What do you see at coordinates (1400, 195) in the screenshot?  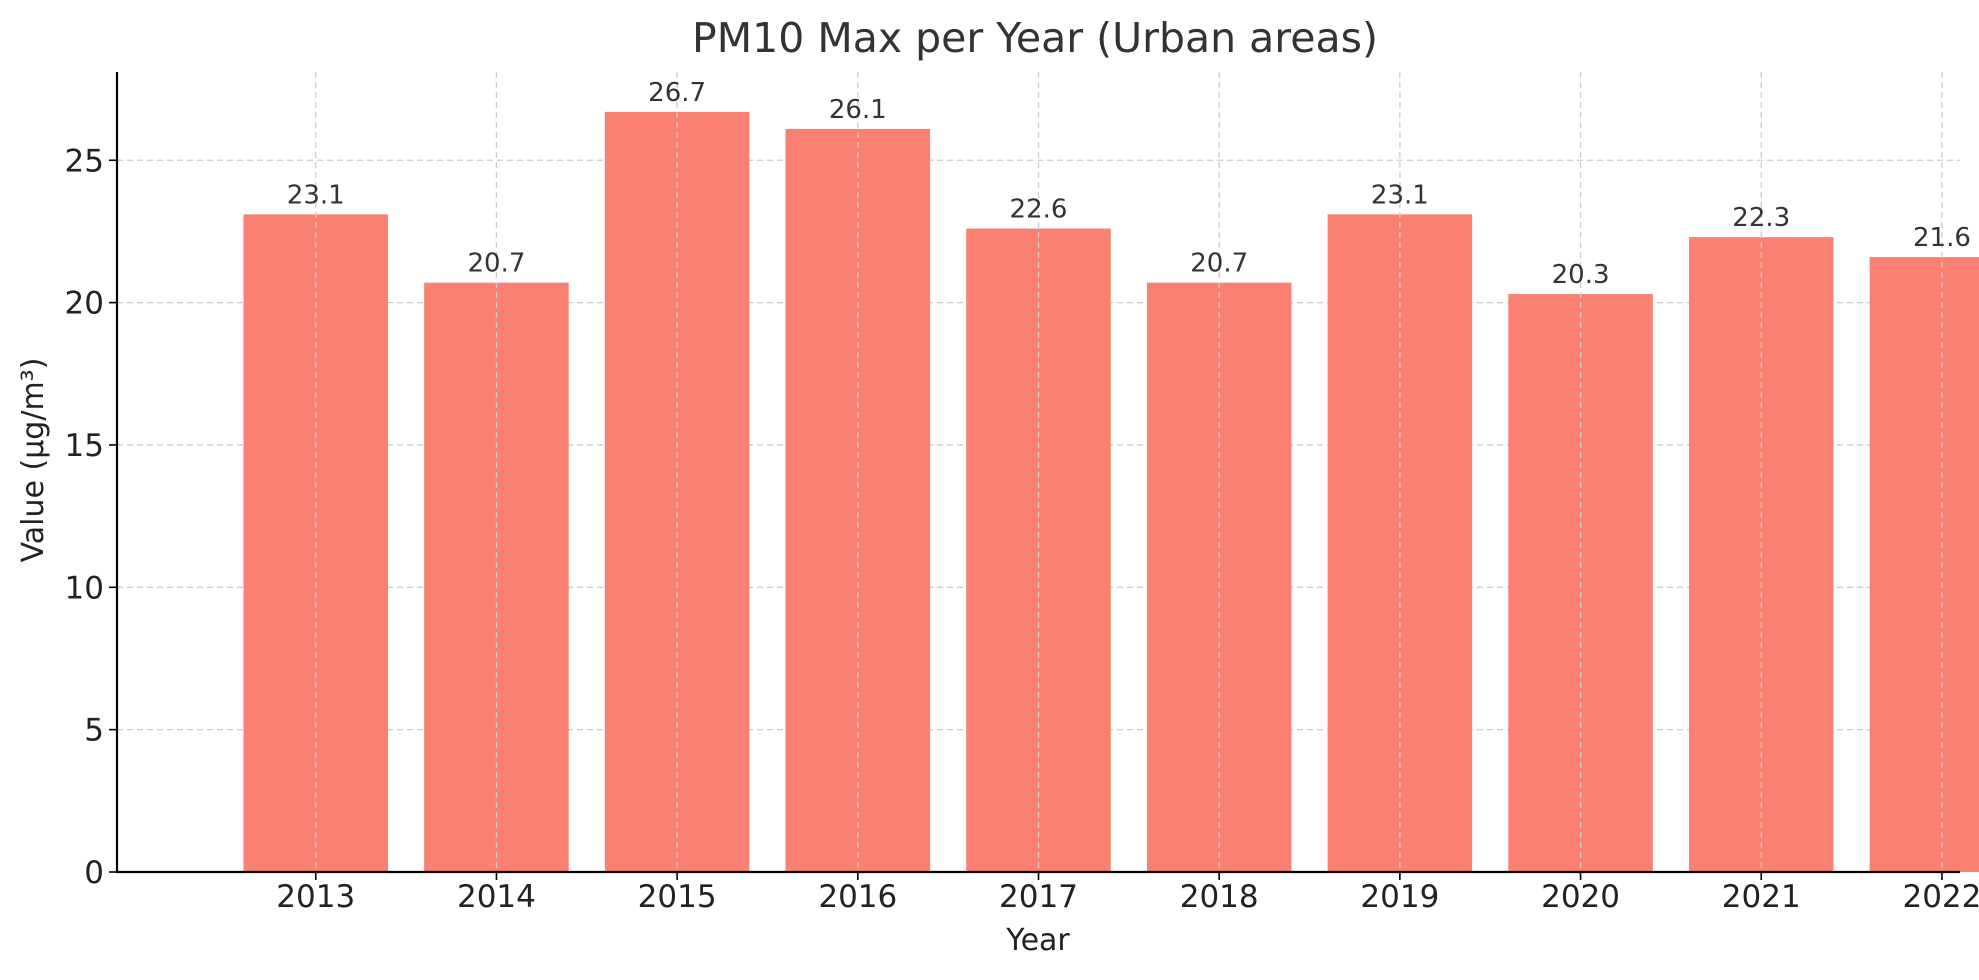 I see `data-label-2019: 23.1` at bounding box center [1400, 195].